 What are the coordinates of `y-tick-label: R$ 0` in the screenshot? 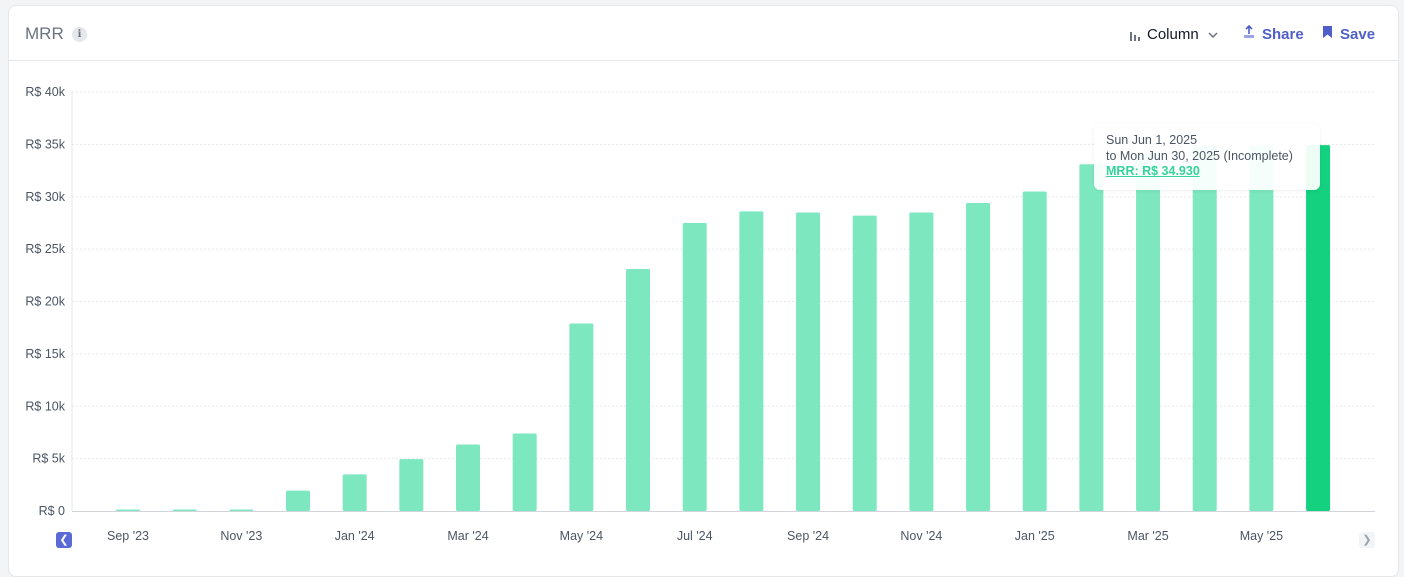 It's located at (52, 511).